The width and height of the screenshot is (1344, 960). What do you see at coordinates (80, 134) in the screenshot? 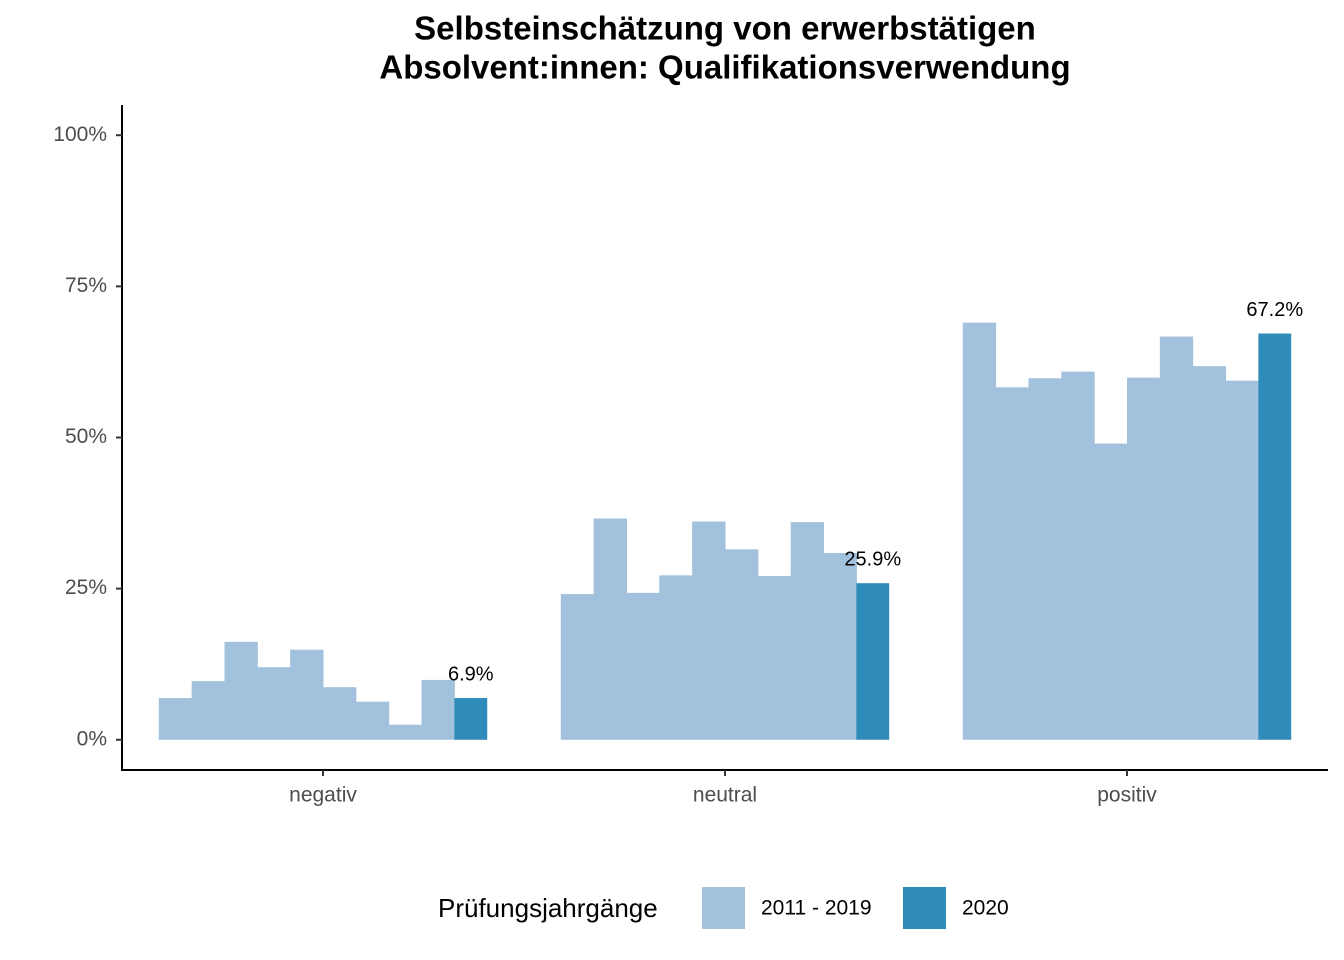
I see `y-tick-label: 100%` at bounding box center [80, 134].